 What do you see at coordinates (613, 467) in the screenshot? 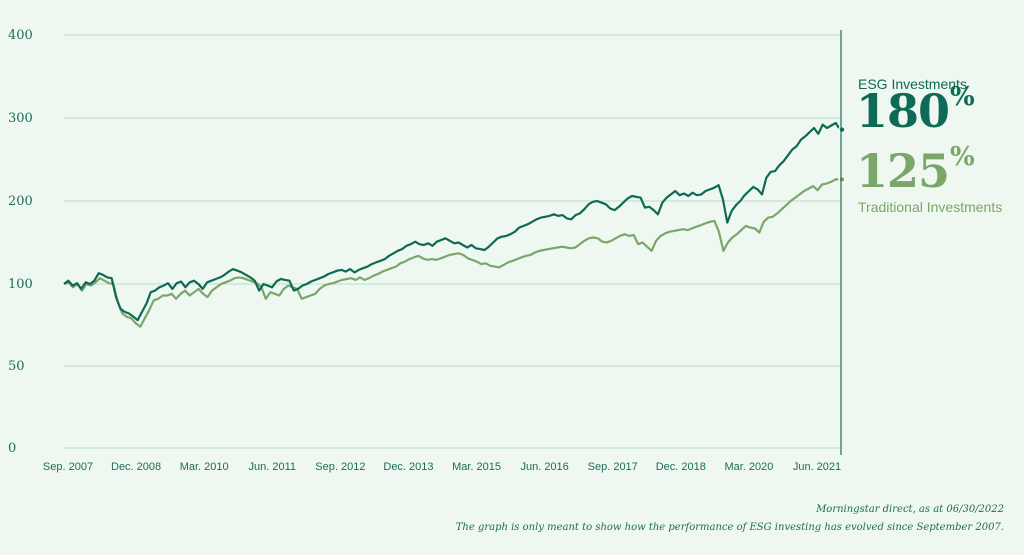
I see `x-tick-label: Sep. 2017` at bounding box center [613, 467].